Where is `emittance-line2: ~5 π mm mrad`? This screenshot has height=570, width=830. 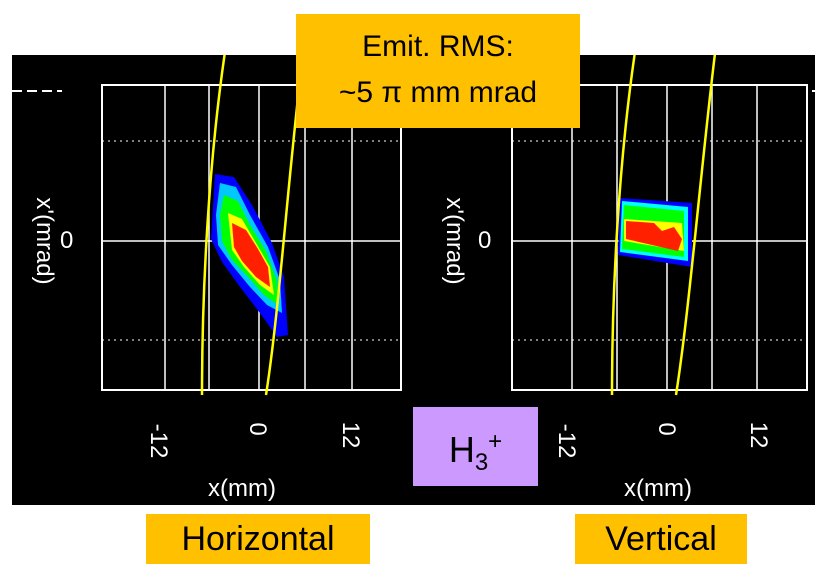
emittance-line2: ~5 π mm mrad is located at coordinates (438, 92).